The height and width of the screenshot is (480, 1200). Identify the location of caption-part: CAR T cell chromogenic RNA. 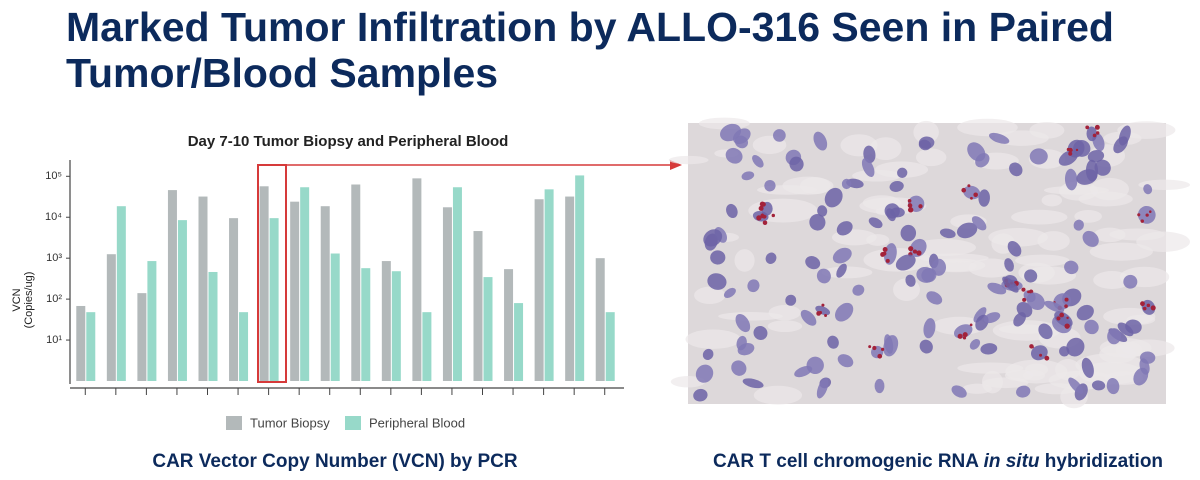
(848, 461).